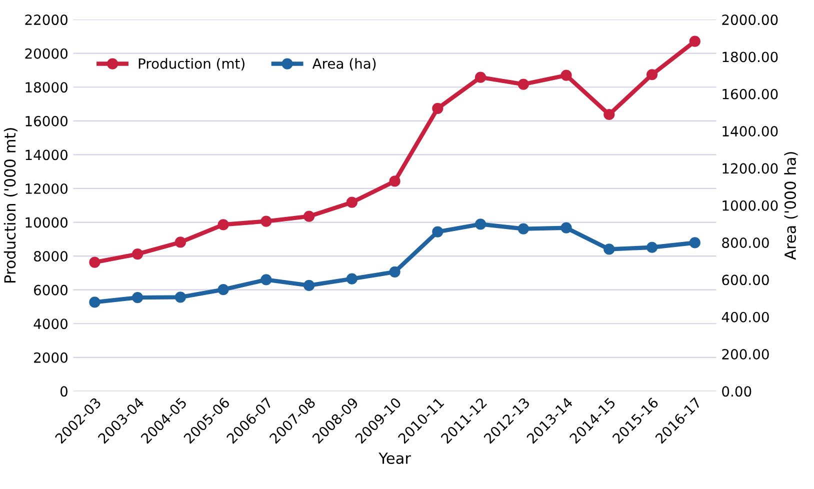 The image size is (814, 489). What do you see at coordinates (46, 53) in the screenshot?
I see `y-tick-label: 20000` at bounding box center [46, 53].